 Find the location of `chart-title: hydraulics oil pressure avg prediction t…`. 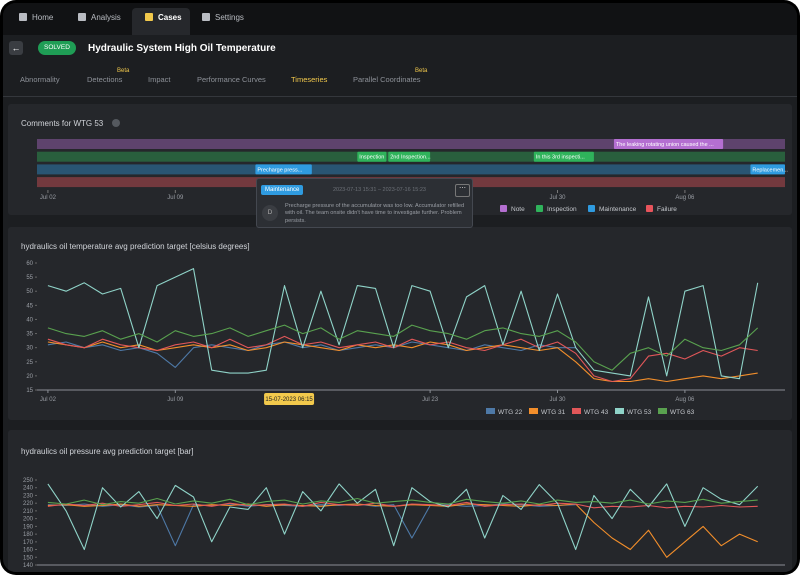

chart-title: hydraulics oil pressure avg prediction t… is located at coordinates (107, 451).